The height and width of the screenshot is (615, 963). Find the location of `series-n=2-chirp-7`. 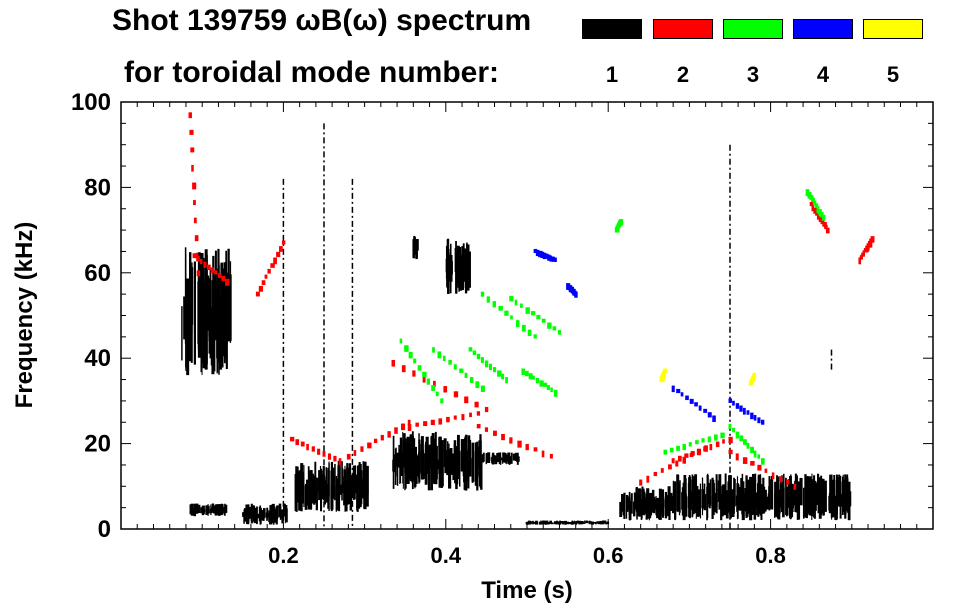

series-n=2-chirp-7 is located at coordinates (440, 386).